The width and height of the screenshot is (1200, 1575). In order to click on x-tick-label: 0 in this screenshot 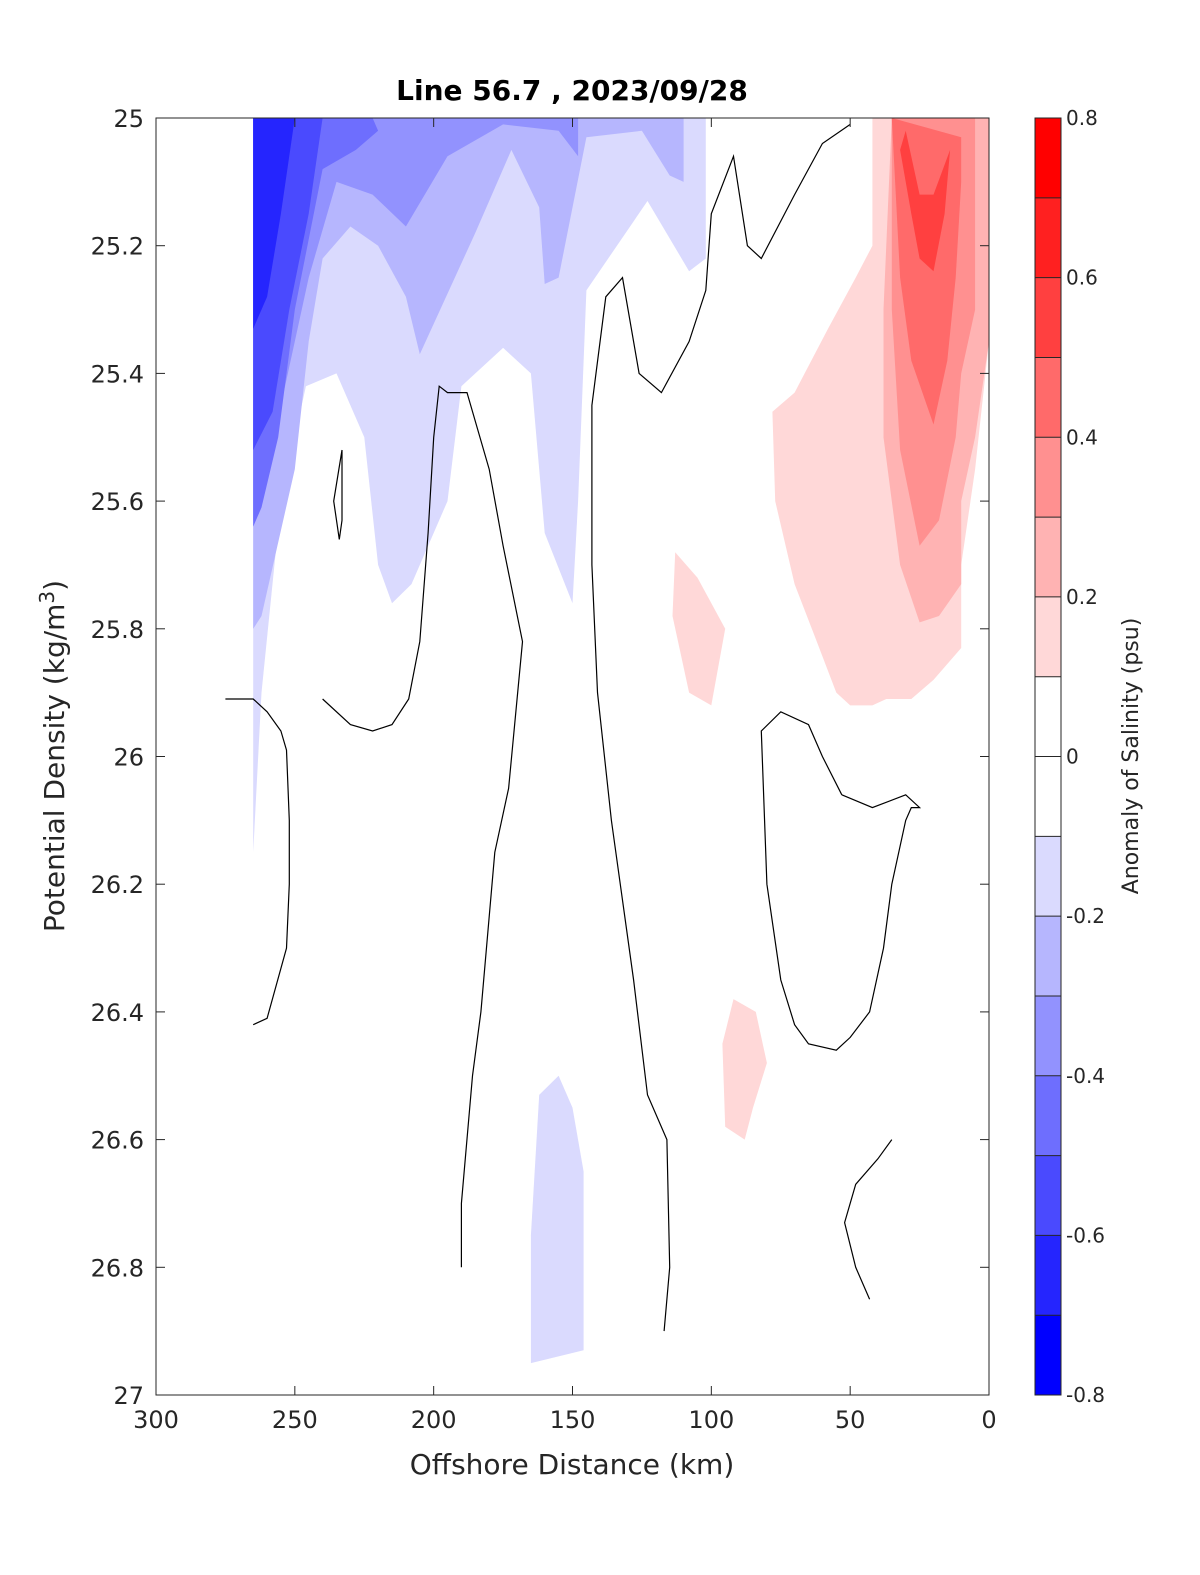, I will do `click(988, 1420)`.